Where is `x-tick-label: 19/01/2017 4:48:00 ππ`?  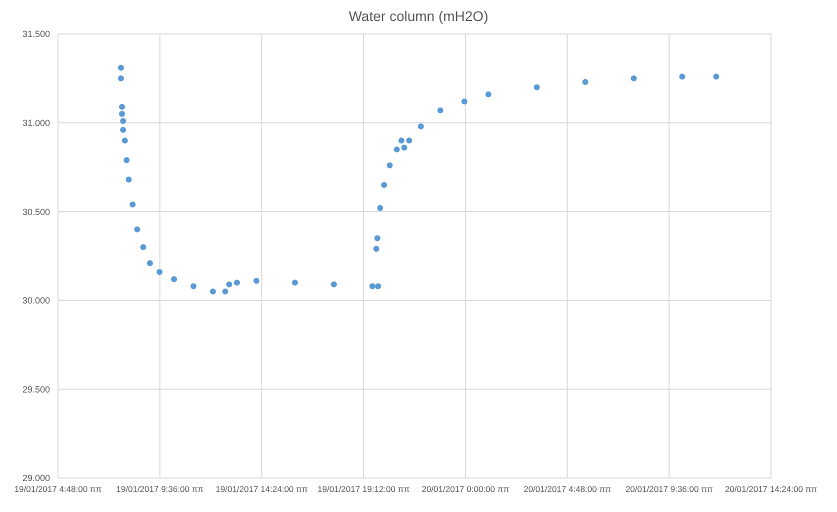
x-tick-label: 19/01/2017 4:48:00 ππ is located at coordinates (58, 489).